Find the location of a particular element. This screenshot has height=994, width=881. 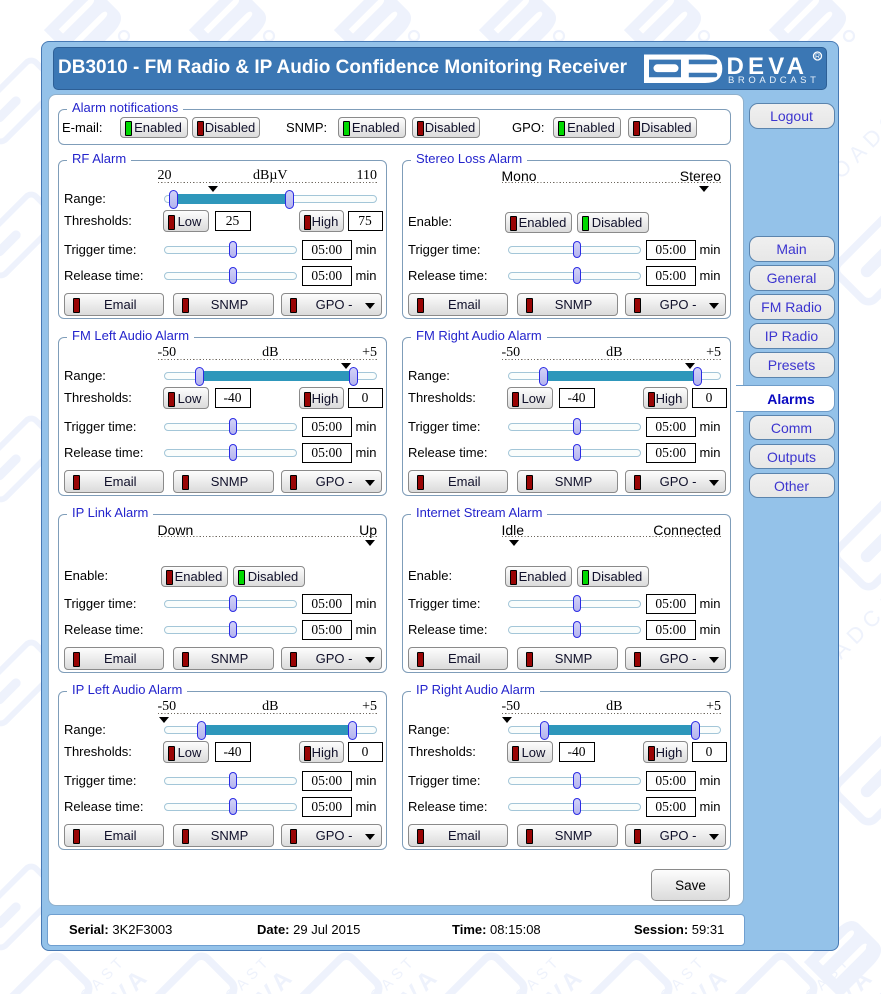

svg-text: BROADCAST is located at coordinates (774, 80).